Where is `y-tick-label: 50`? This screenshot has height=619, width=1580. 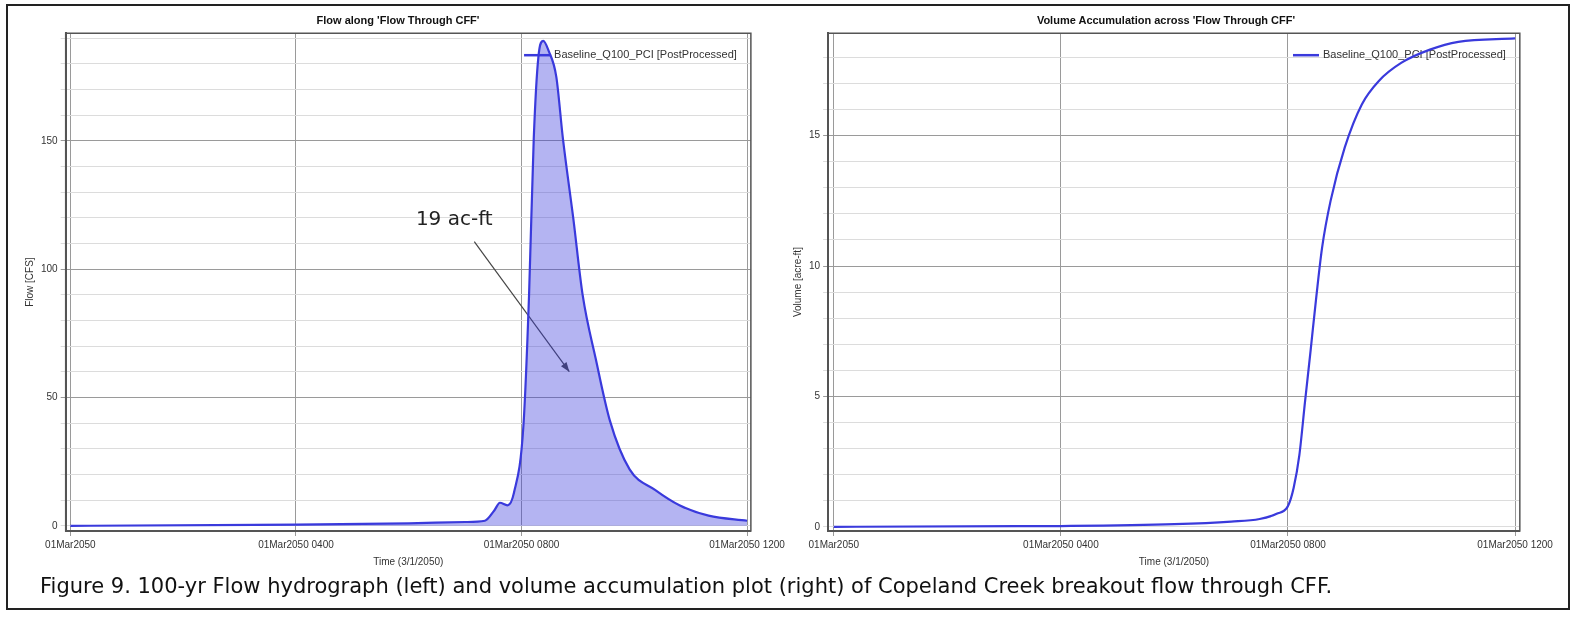
y-tick-label: 50 is located at coordinates (52, 397).